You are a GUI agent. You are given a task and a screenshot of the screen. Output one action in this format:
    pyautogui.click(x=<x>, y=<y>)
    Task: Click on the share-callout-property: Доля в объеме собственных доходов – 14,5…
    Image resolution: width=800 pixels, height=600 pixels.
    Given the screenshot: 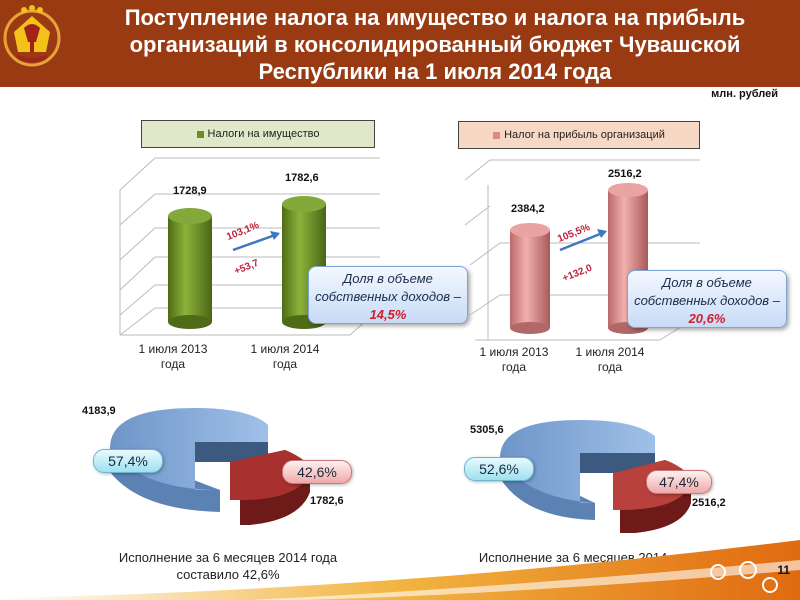 What is the action you would take?
    pyautogui.click(x=388, y=295)
    